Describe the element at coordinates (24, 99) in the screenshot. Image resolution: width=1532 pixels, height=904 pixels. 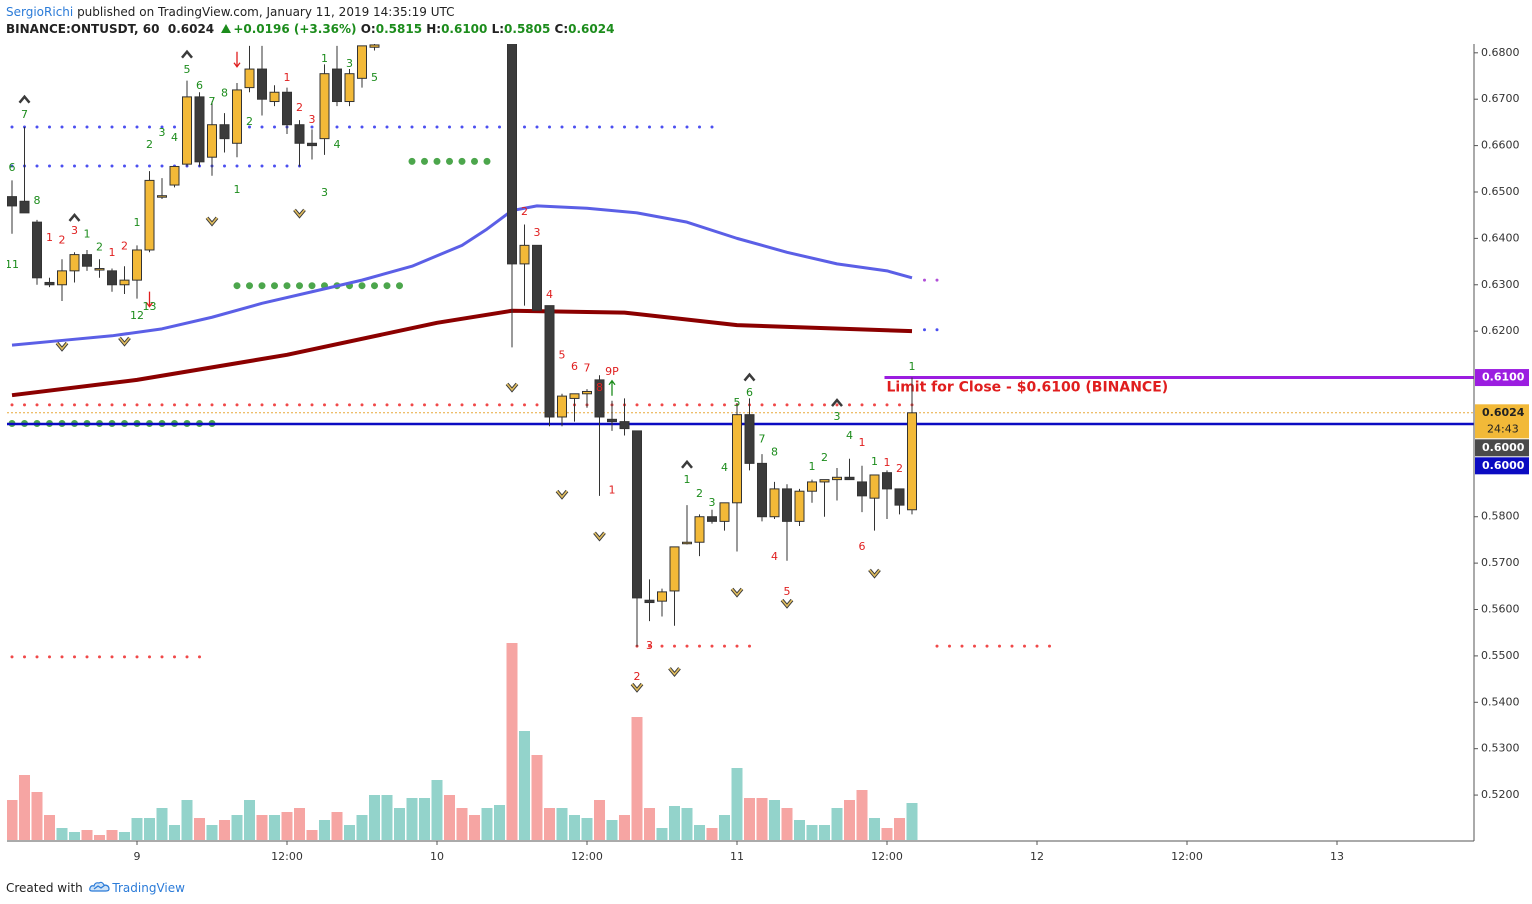
I see `signal-up` at that location.